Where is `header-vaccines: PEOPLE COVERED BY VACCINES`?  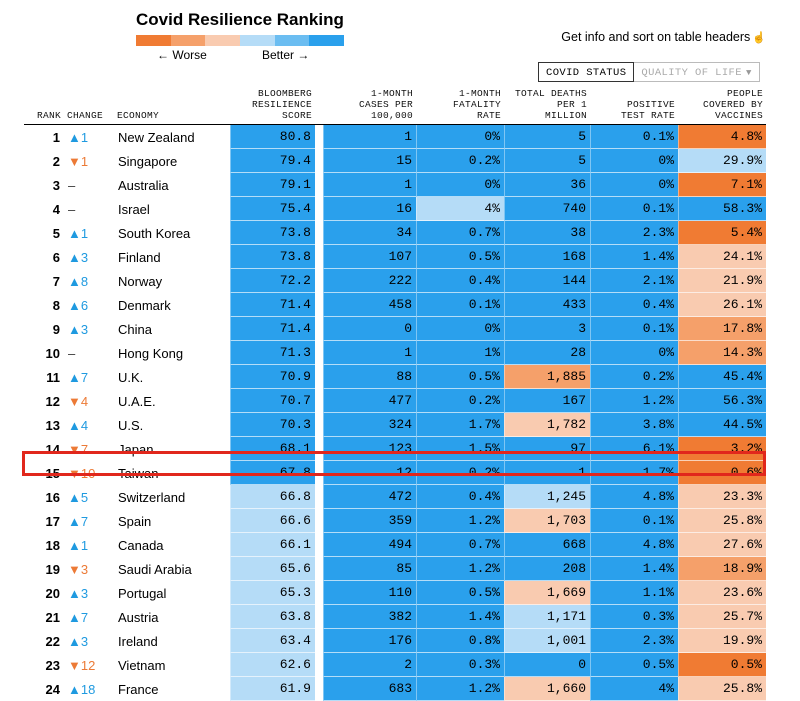 header-vaccines: PEOPLE COVERED BY VACCINES is located at coordinates (722, 106).